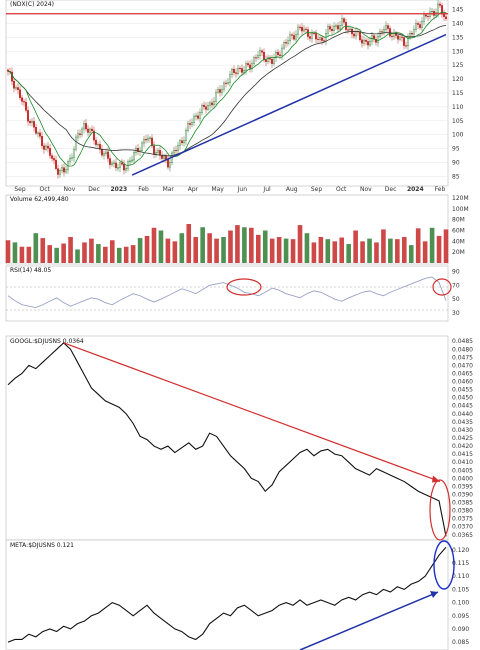  What do you see at coordinates (462, 462) in the screenshot?
I see `googl-y-tick: 0.0410` at bounding box center [462, 462].